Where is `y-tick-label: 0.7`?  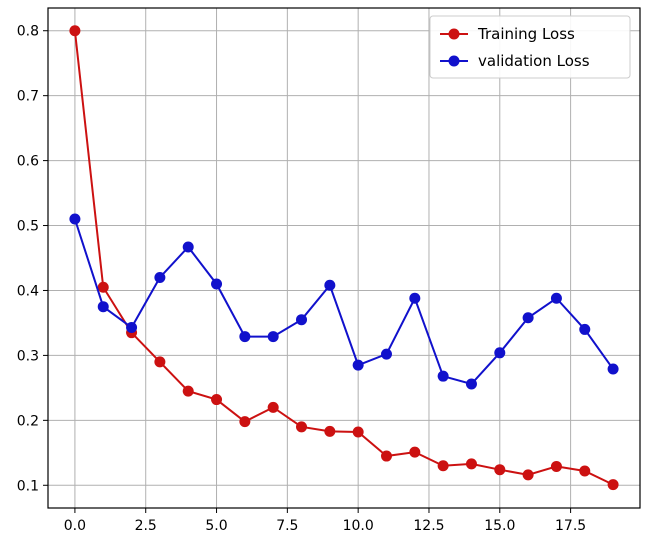
y-tick-label: 0.7 is located at coordinates (28, 97).